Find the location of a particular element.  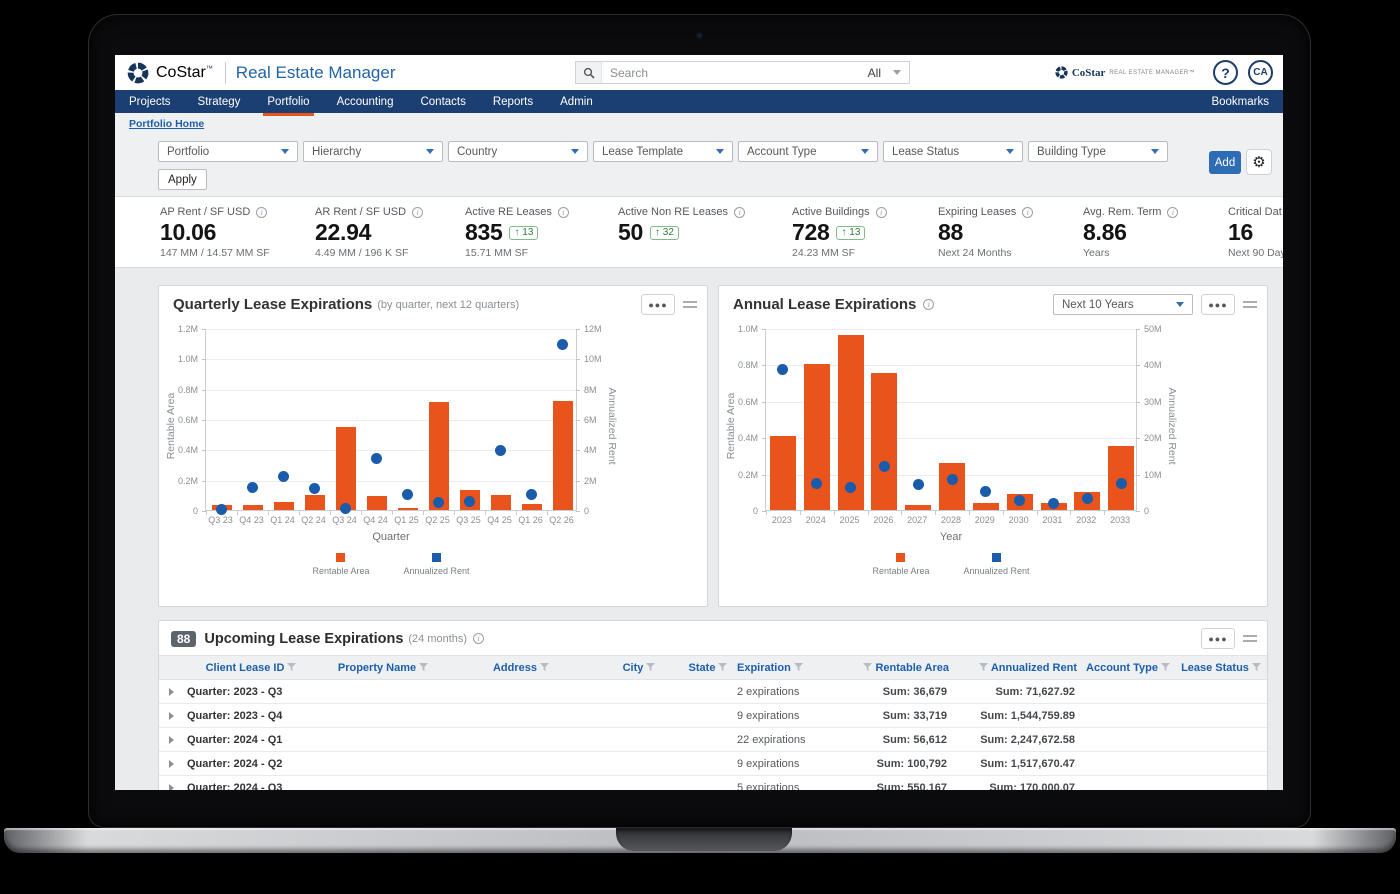

bar-2029 is located at coordinates (985, 506).